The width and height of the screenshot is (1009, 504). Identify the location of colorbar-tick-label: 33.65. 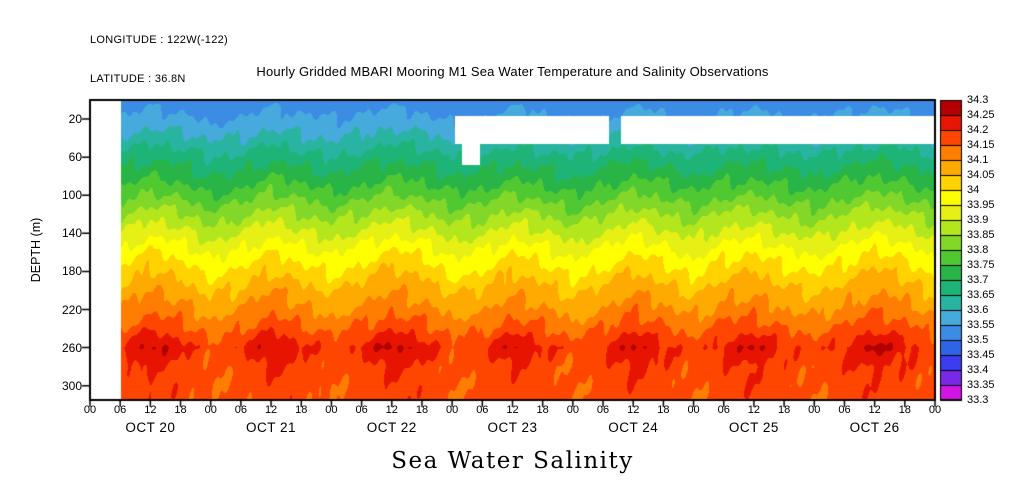
(981, 295).